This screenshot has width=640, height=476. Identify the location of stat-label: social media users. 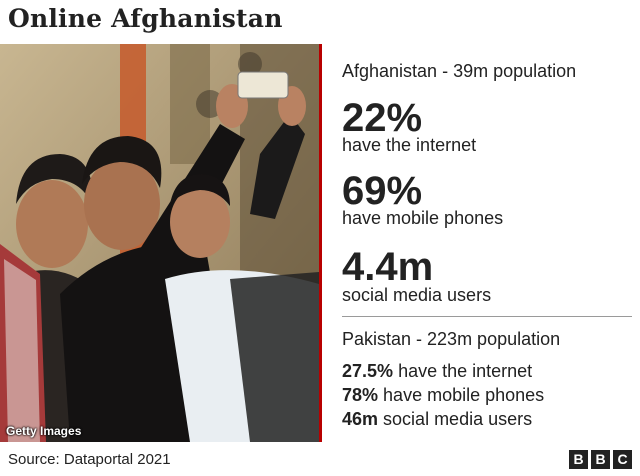
(417, 295).